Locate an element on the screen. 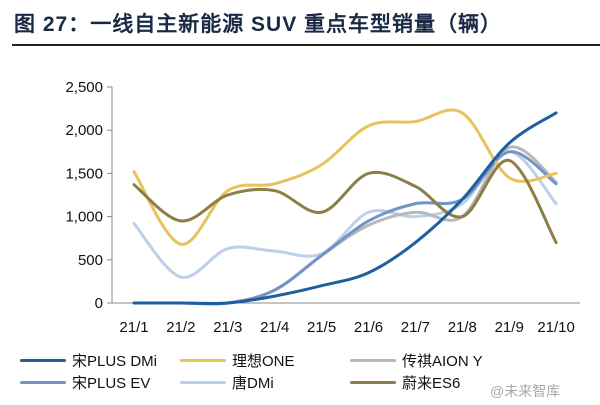  watermark: @未来智库 is located at coordinates (525, 391).